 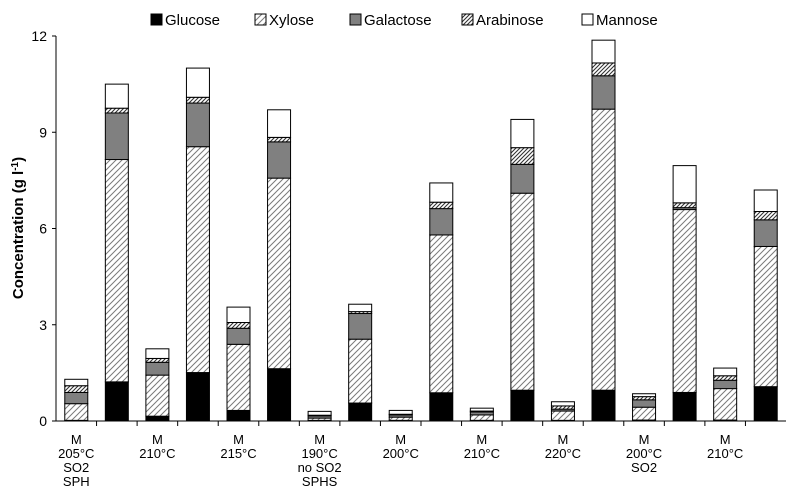 What do you see at coordinates (320, 467) in the screenshot?
I see `category-label: no SO2` at bounding box center [320, 467].